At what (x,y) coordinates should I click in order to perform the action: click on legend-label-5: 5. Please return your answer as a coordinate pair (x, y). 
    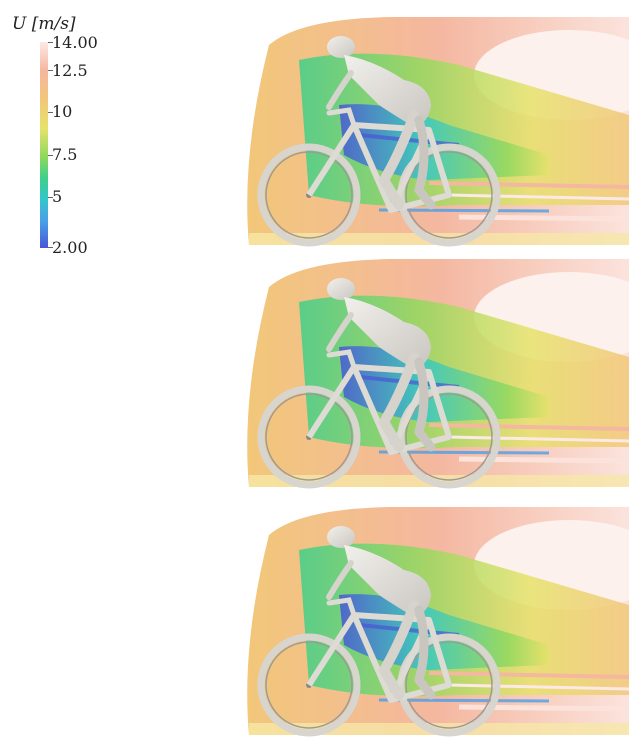
    Looking at the image, I should click on (57, 196).